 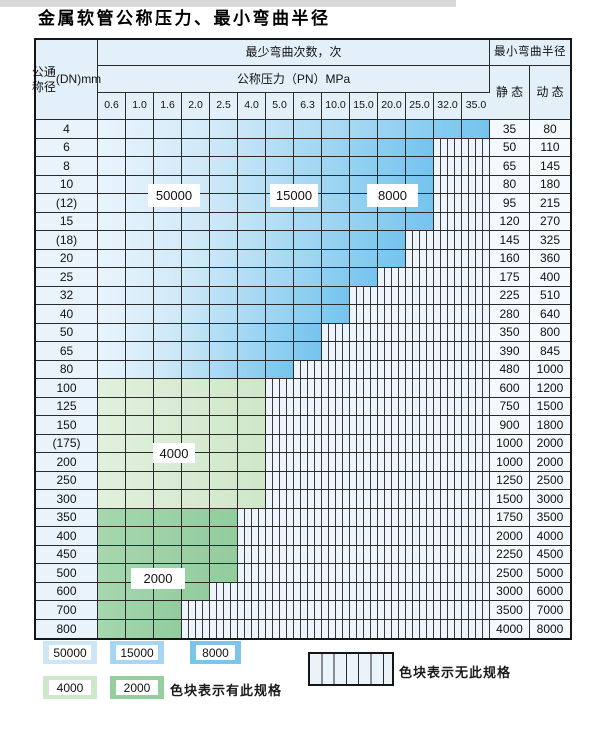 I want to click on static-radius-value: 2250, so click(x=510, y=554).